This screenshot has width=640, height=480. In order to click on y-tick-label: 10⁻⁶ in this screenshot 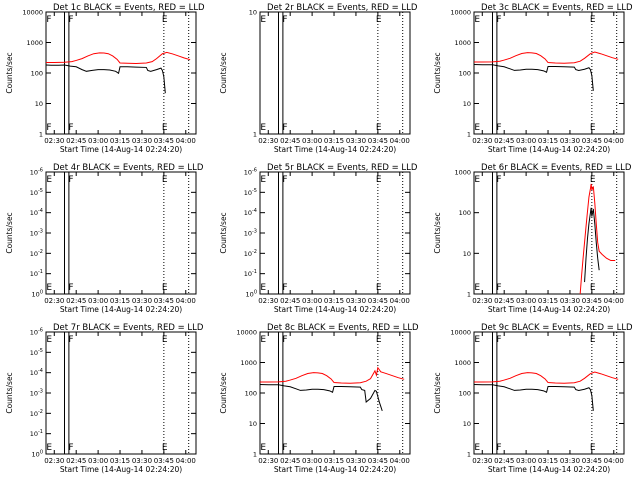, I will do `click(36, 172)`.